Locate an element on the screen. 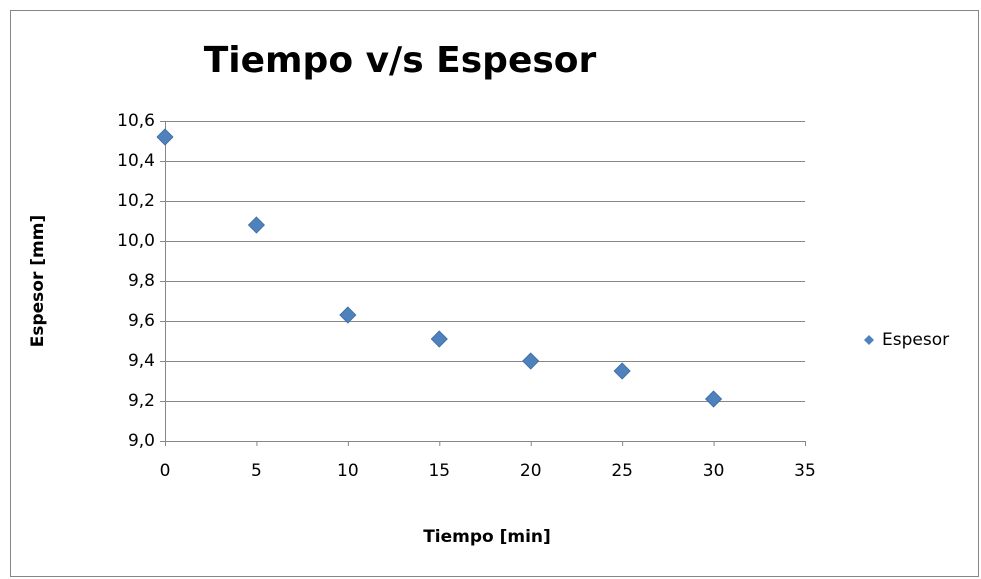 The image size is (981, 579). x-axis-label: Tiempo [min] is located at coordinates (487, 537).